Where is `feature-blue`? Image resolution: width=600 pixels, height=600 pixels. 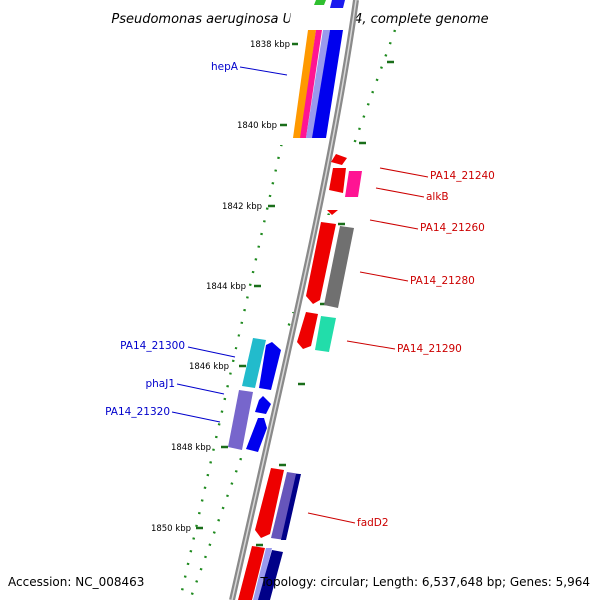 feature-blue is located at coordinates (327, 84).